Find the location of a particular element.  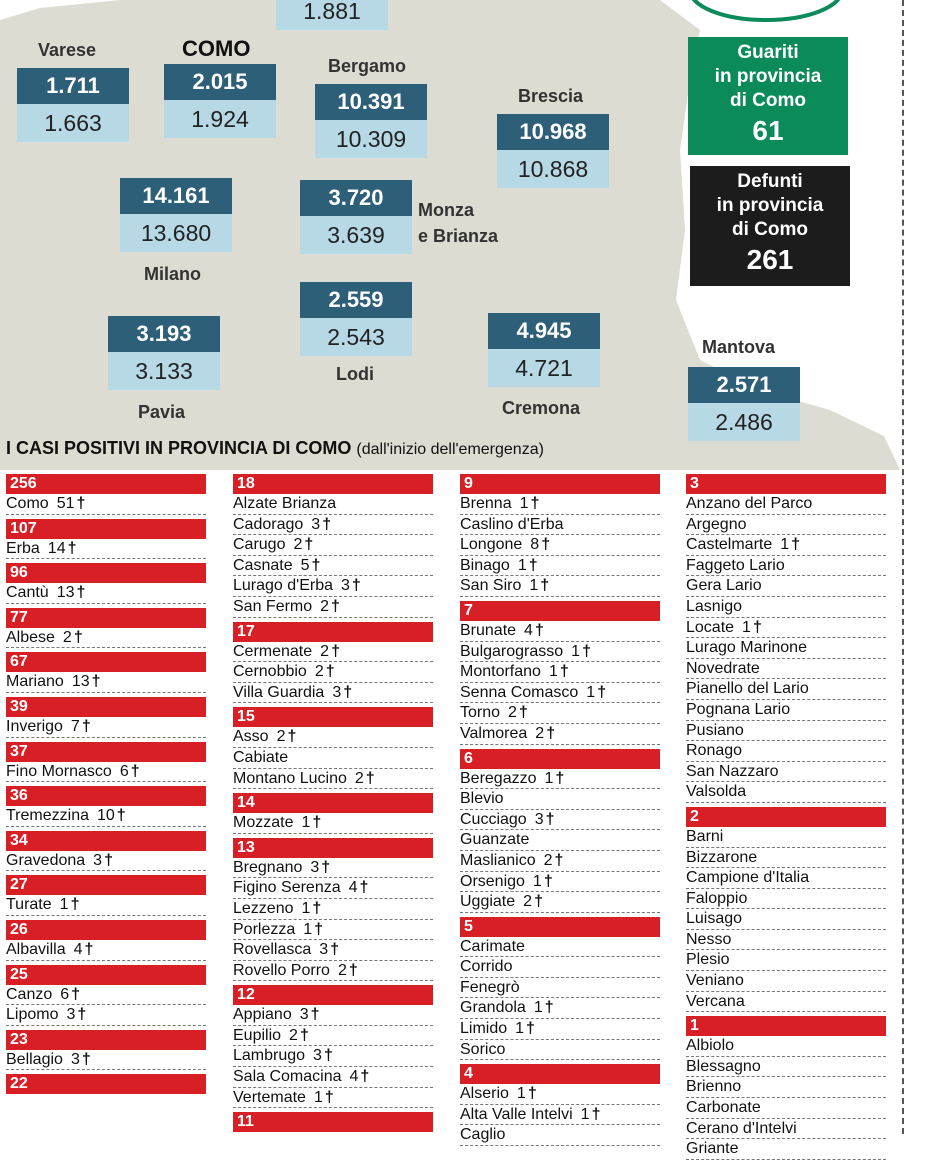

town-row: Caglio is located at coordinates (560, 1136).